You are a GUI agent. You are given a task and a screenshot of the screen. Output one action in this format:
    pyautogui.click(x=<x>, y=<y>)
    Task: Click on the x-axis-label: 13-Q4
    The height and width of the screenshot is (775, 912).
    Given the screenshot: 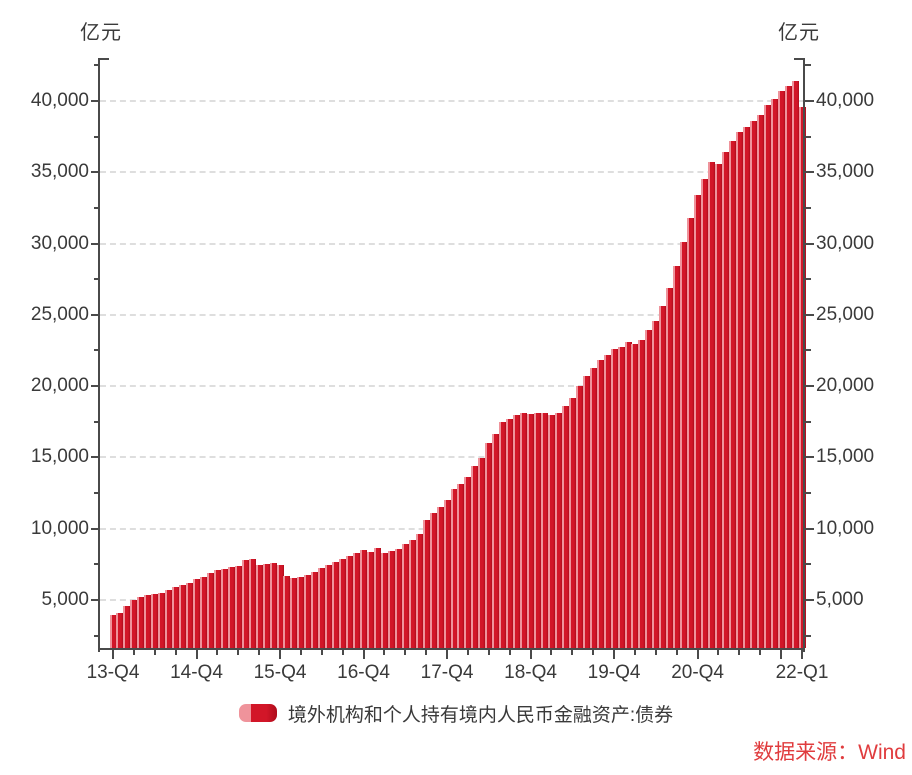 What is the action you would take?
    pyautogui.click(x=113, y=672)
    